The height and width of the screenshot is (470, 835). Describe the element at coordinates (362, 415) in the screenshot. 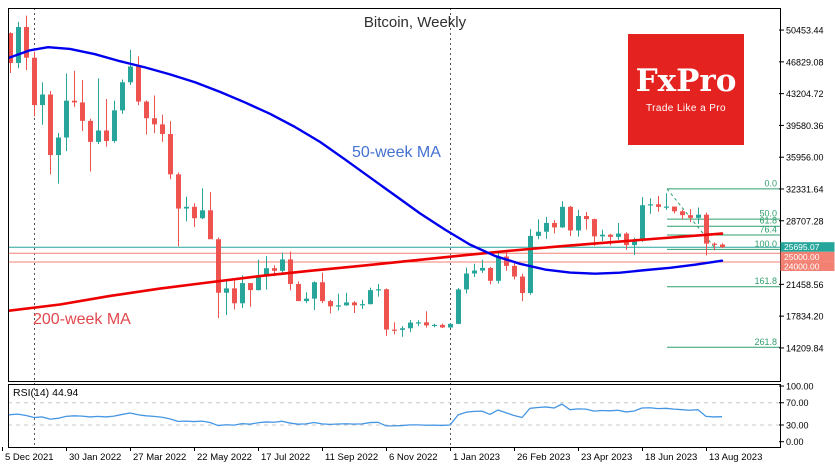

I see `rsi-line` at that location.